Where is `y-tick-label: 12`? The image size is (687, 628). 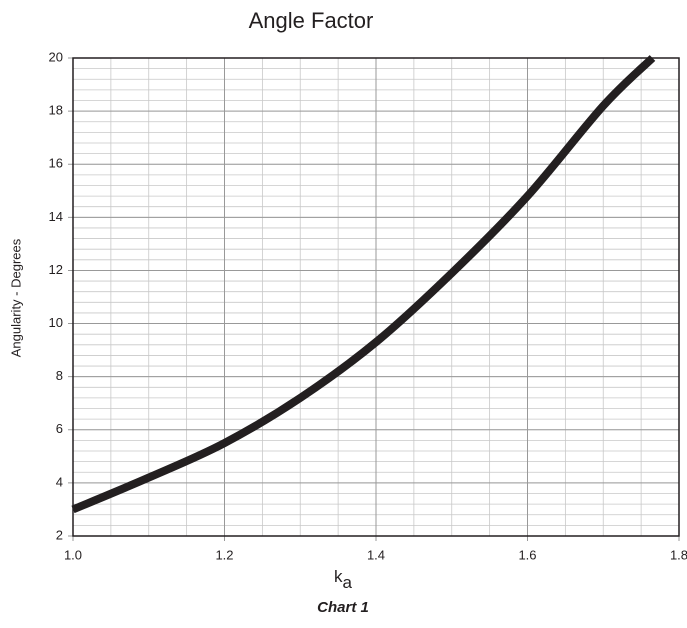 y-tick-label: 12 is located at coordinates (56, 269).